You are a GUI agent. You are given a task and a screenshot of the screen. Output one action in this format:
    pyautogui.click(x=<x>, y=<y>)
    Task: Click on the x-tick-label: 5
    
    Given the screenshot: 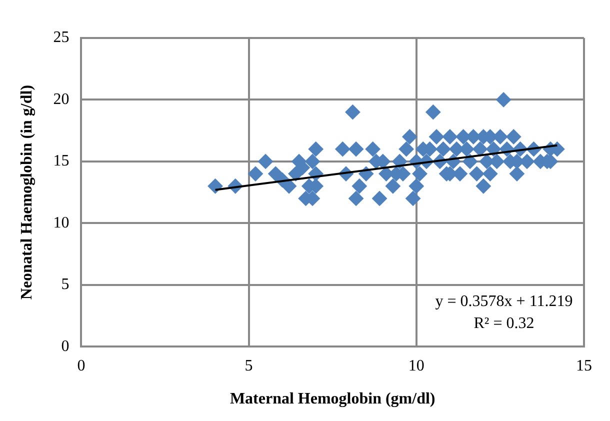 What is the action you would take?
    pyautogui.click(x=248, y=365)
    